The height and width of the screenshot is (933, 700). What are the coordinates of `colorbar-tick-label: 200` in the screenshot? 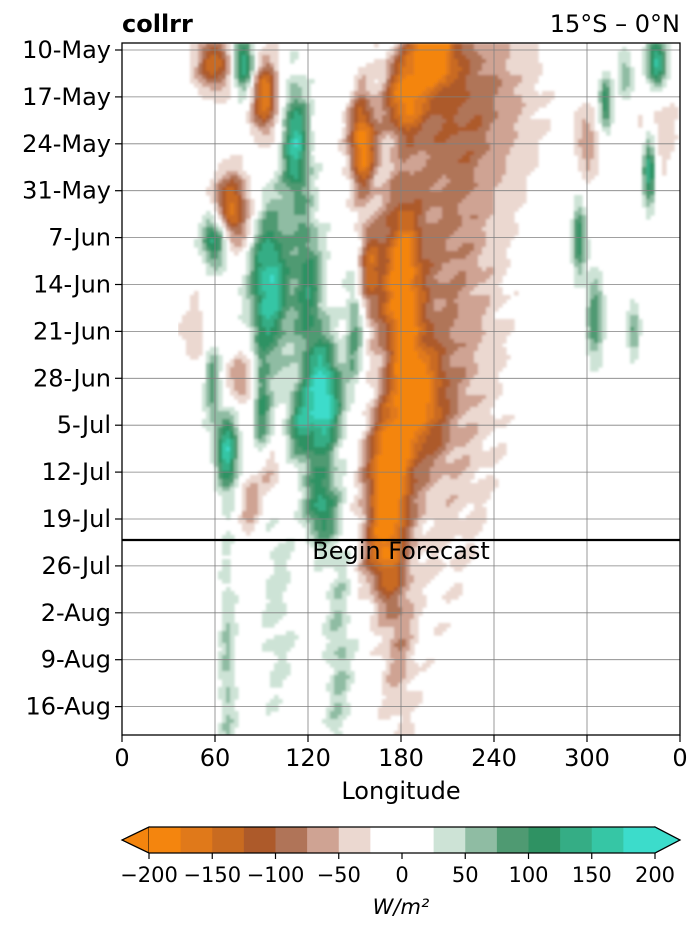 It's located at (655, 875).